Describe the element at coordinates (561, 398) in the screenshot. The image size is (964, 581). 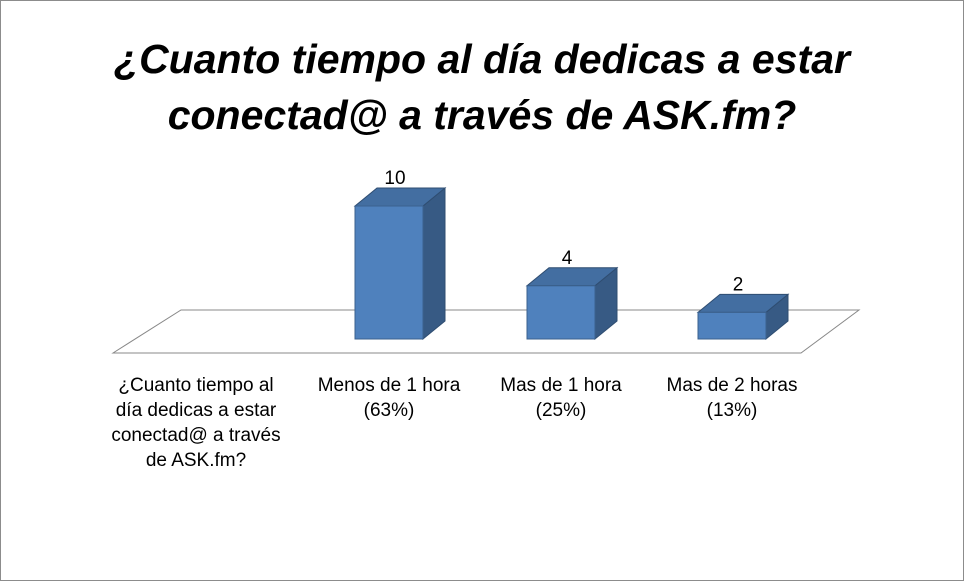
I see `x-tick-label: Mas de 1 hora (25%)` at that location.